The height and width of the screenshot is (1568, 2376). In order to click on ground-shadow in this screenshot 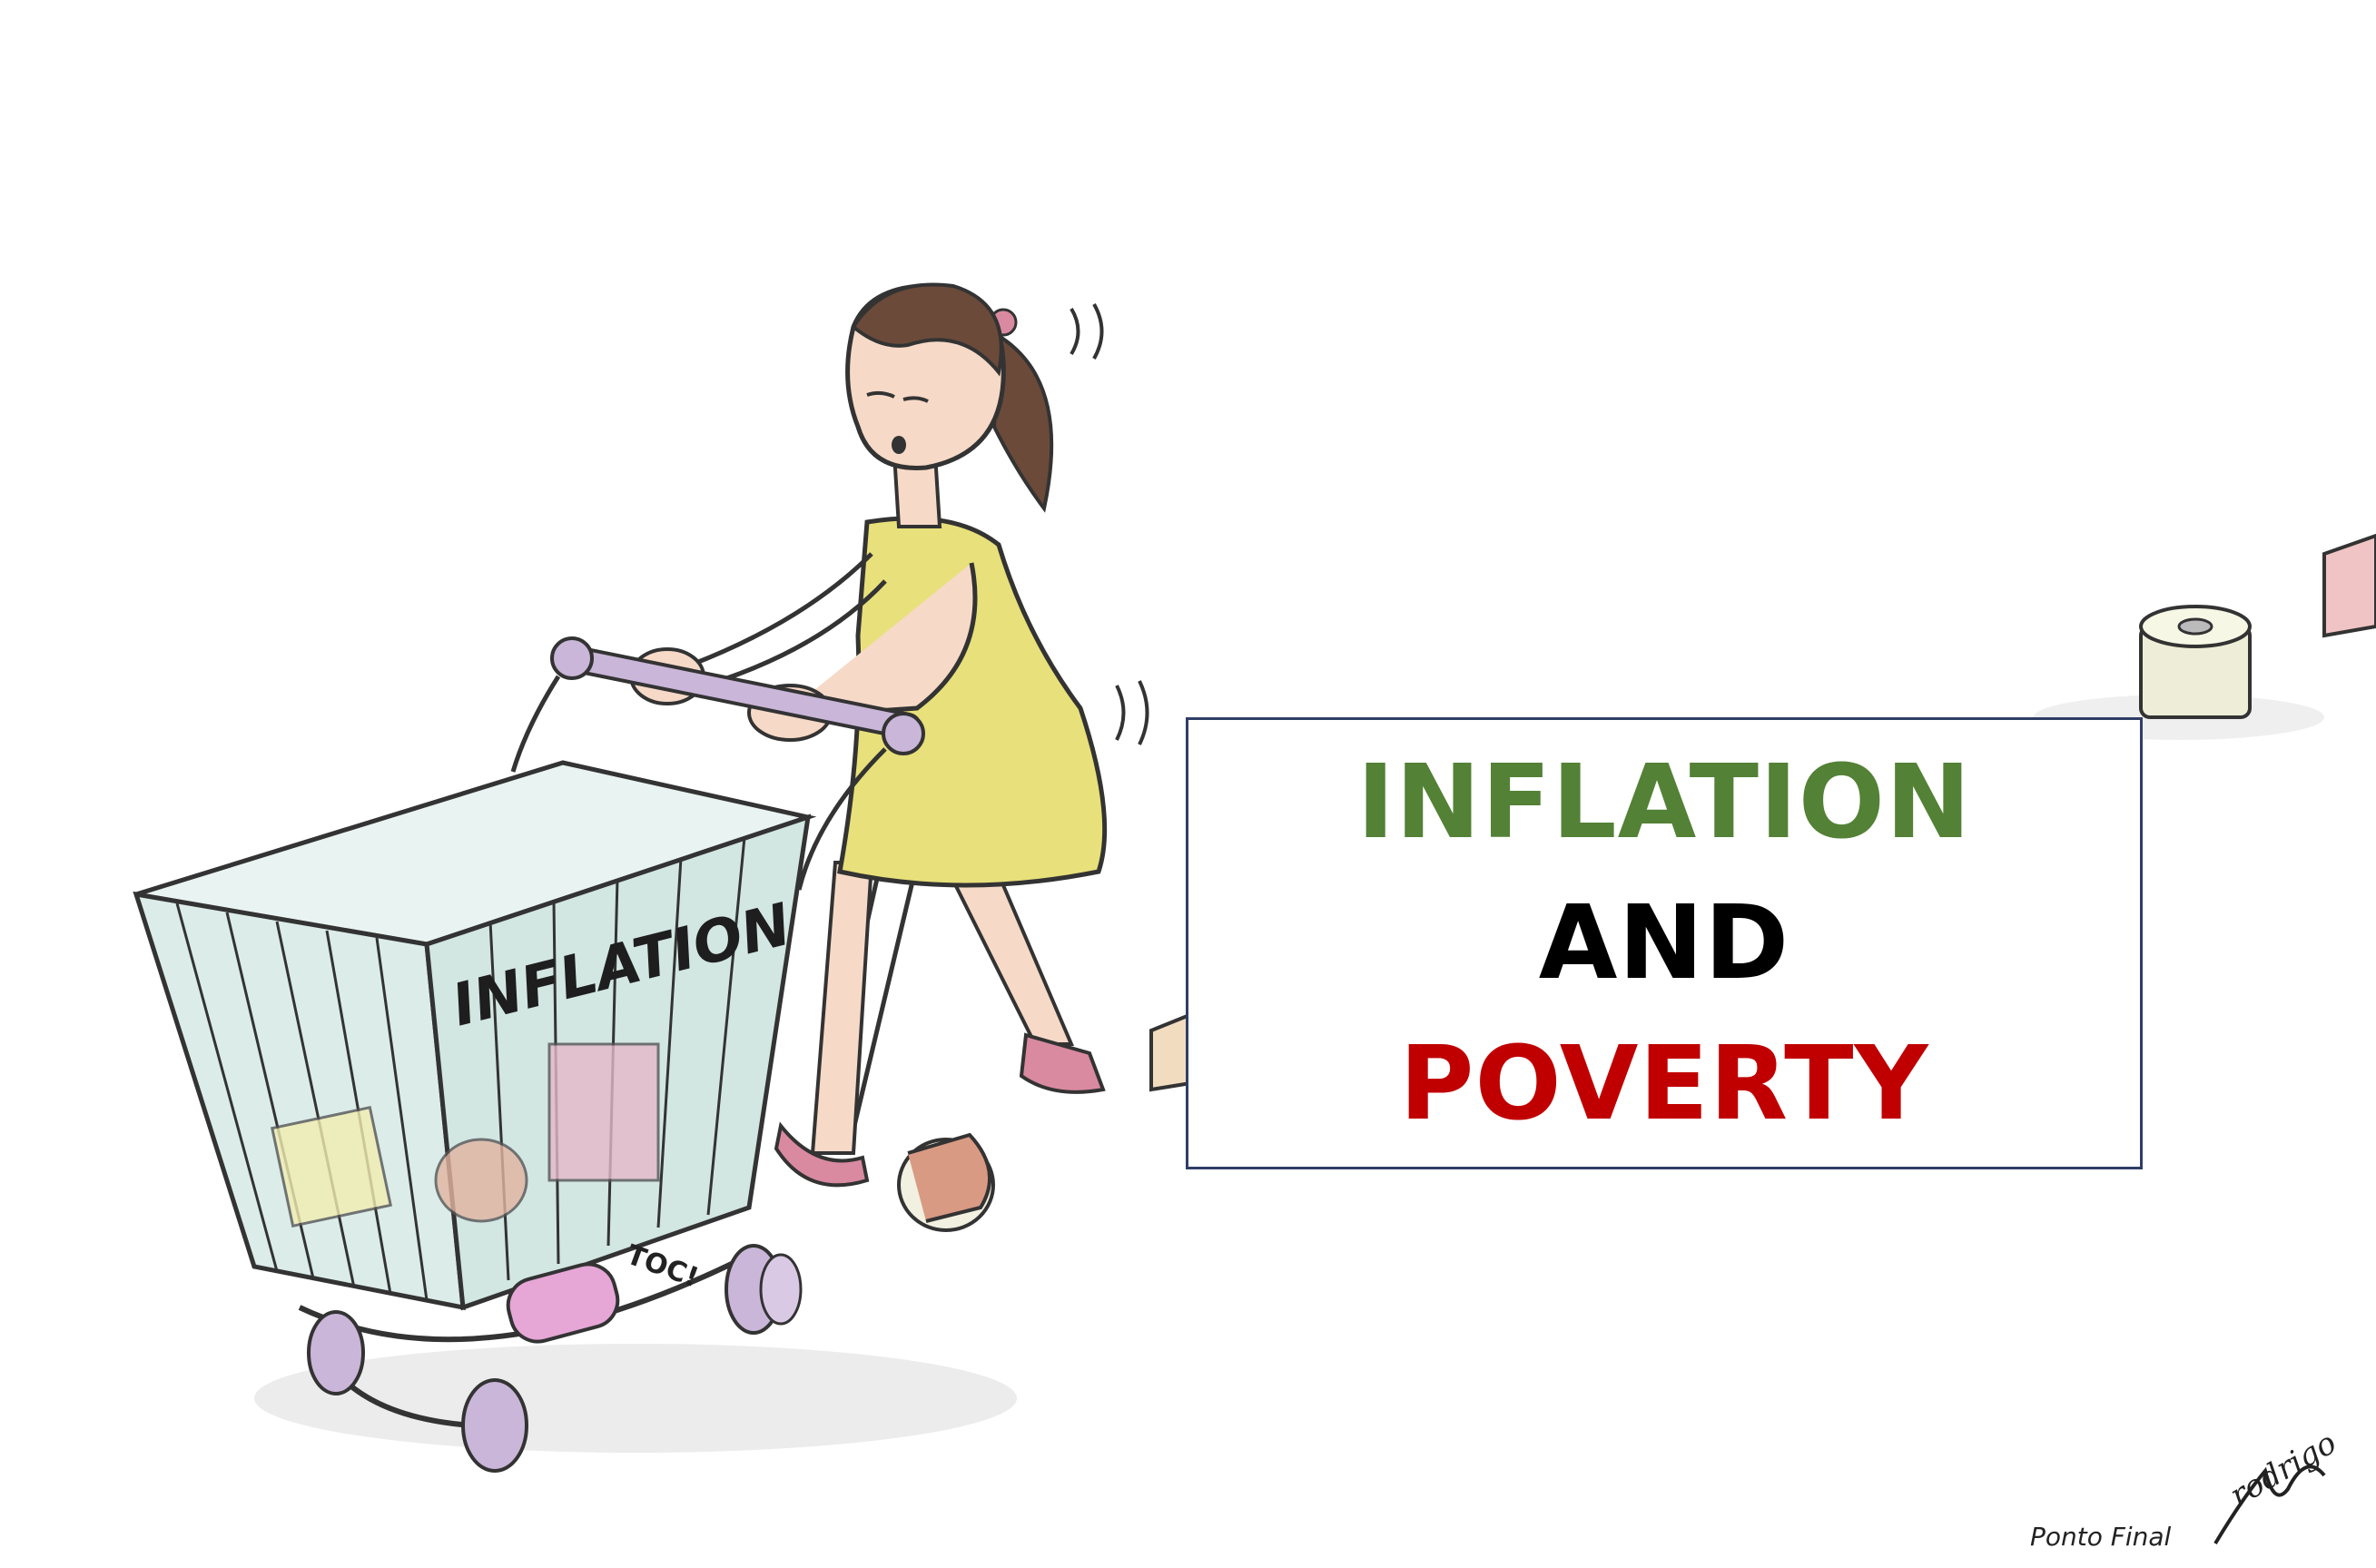, I will do `click(636, 1398)`.